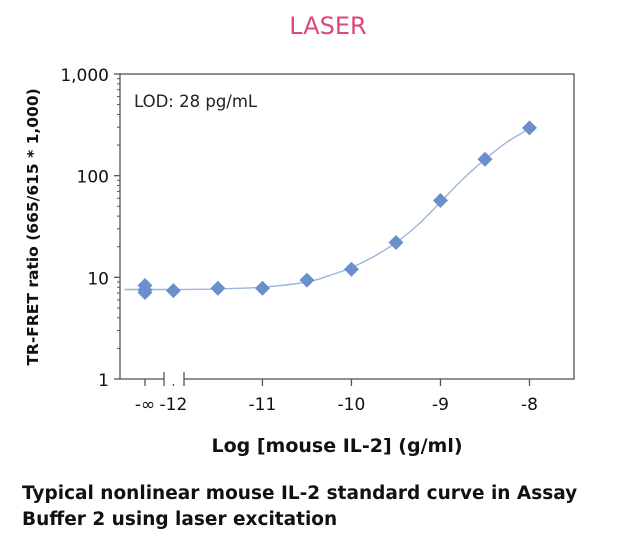  What do you see at coordinates (84, 76) in the screenshot?
I see `y-tick-label: 1,000` at bounding box center [84, 76].